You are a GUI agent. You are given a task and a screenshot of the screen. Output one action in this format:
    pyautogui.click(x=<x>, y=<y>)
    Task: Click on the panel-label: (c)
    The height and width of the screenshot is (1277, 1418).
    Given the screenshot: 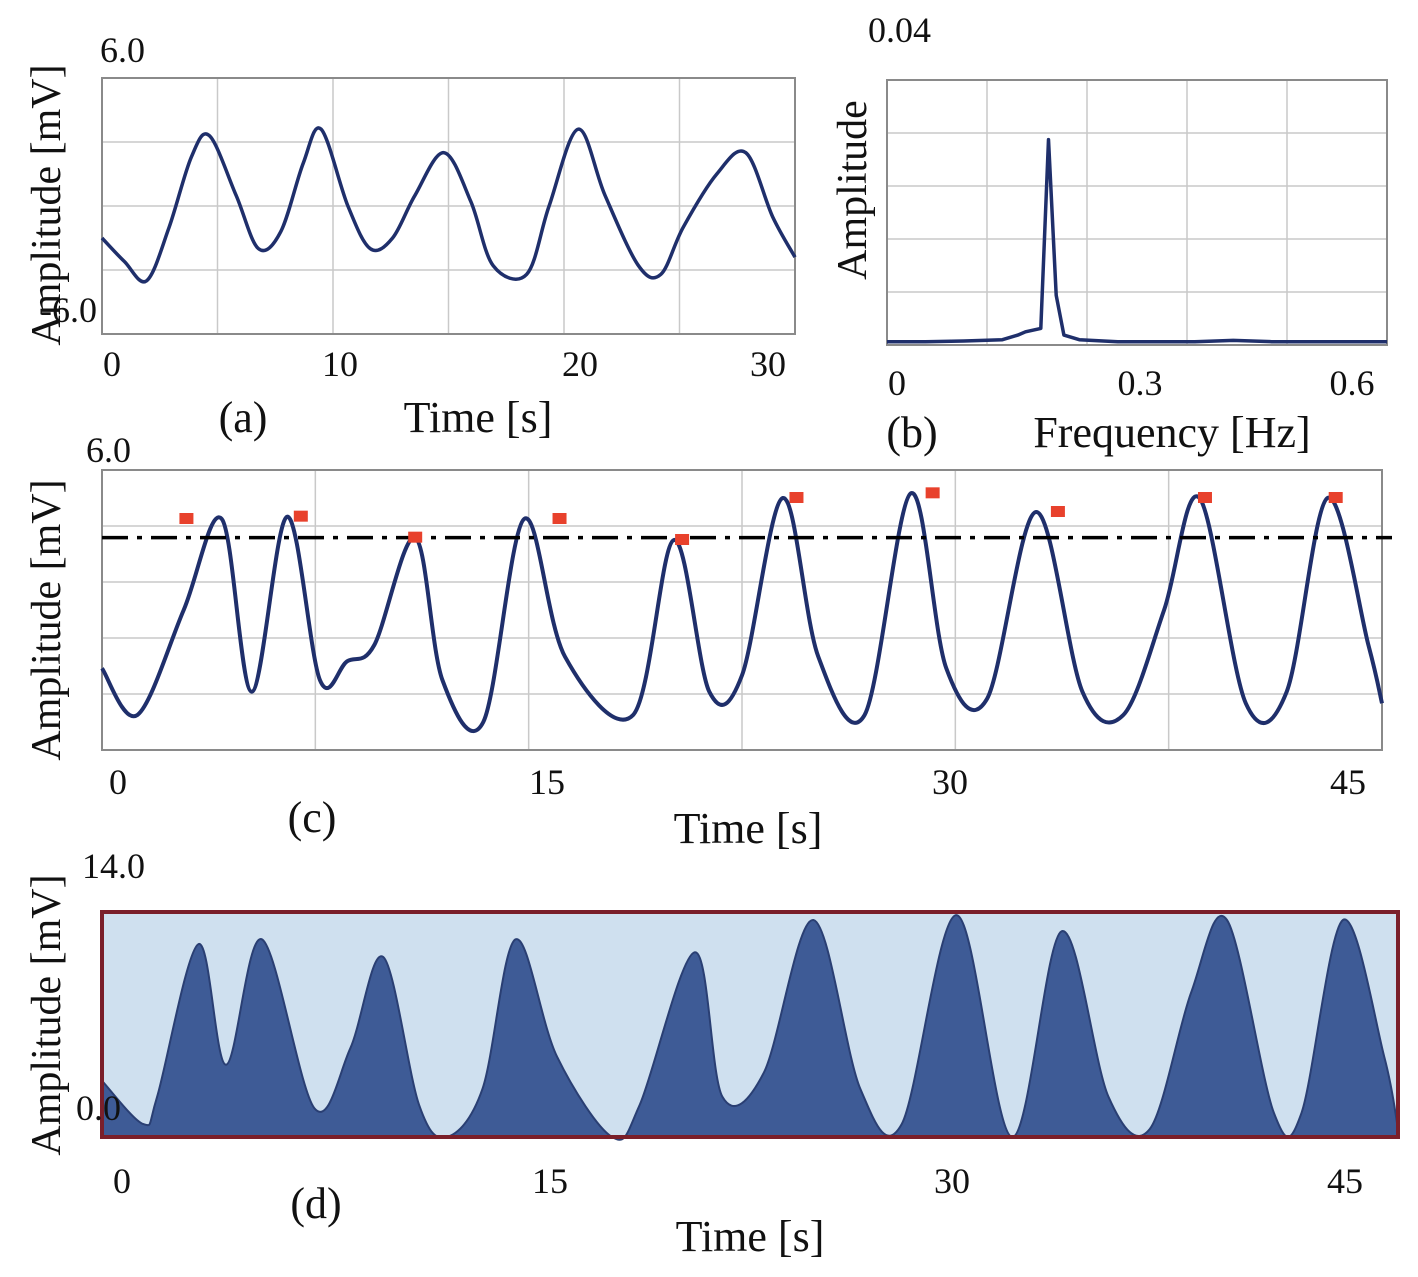 What is the action you would take?
    pyautogui.click(x=312, y=817)
    